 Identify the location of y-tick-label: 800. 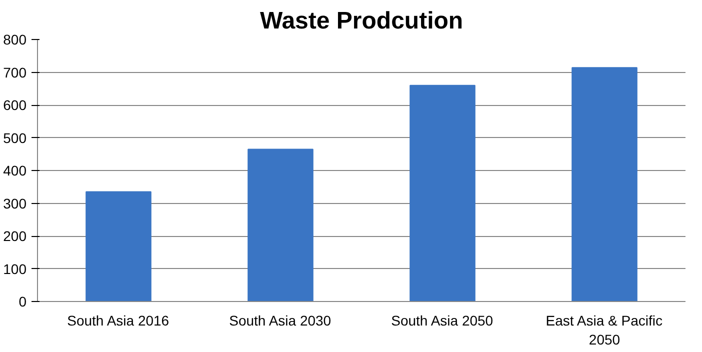
(15, 40).